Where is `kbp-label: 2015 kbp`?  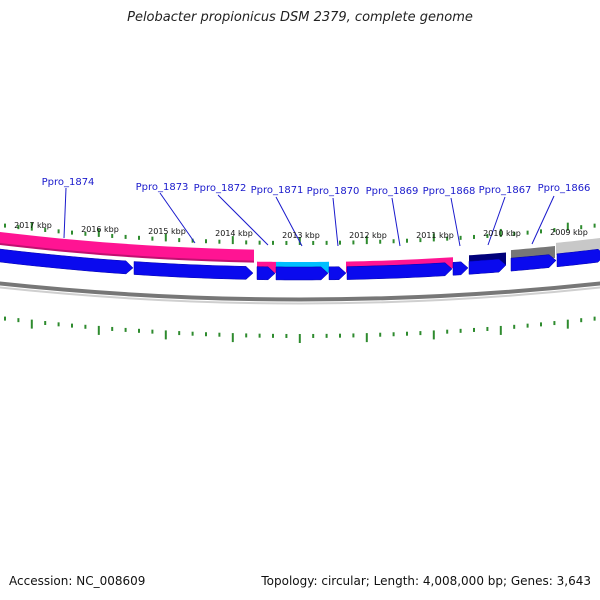
kbp-label: 2015 kbp is located at coordinates (167, 231).